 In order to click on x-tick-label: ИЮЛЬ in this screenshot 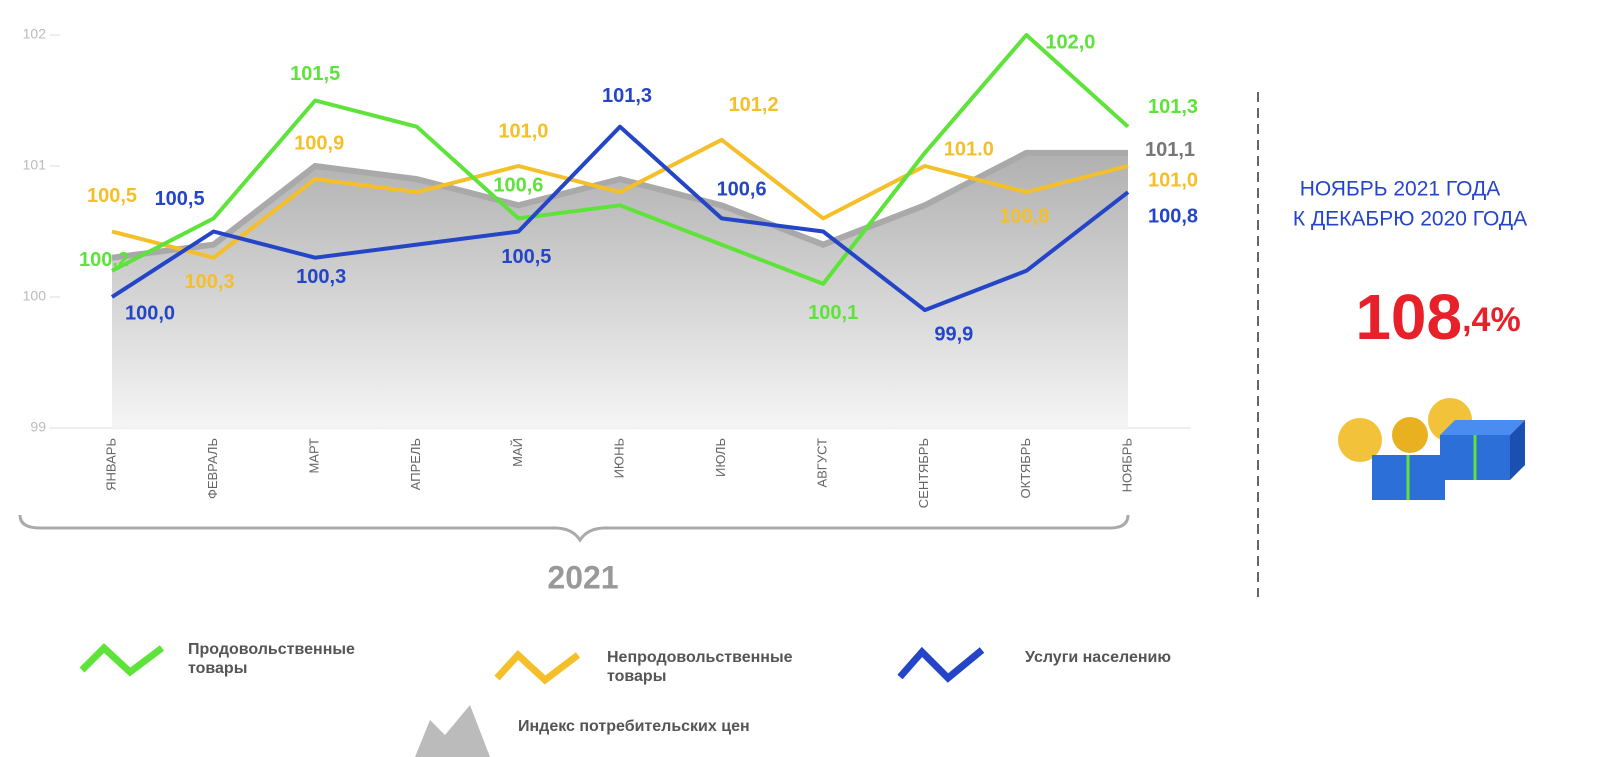, I will do `click(720, 457)`.